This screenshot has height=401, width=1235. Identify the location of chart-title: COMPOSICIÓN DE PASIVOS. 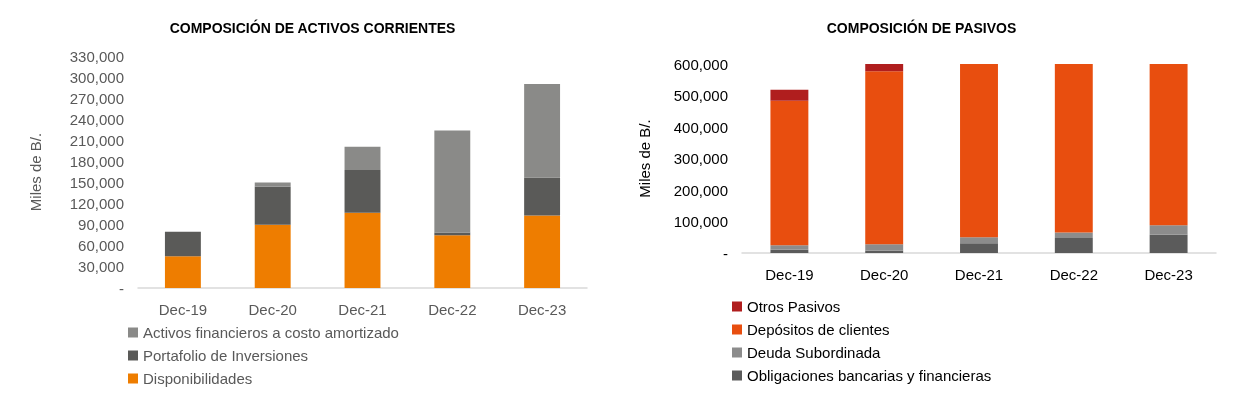
(921, 27).